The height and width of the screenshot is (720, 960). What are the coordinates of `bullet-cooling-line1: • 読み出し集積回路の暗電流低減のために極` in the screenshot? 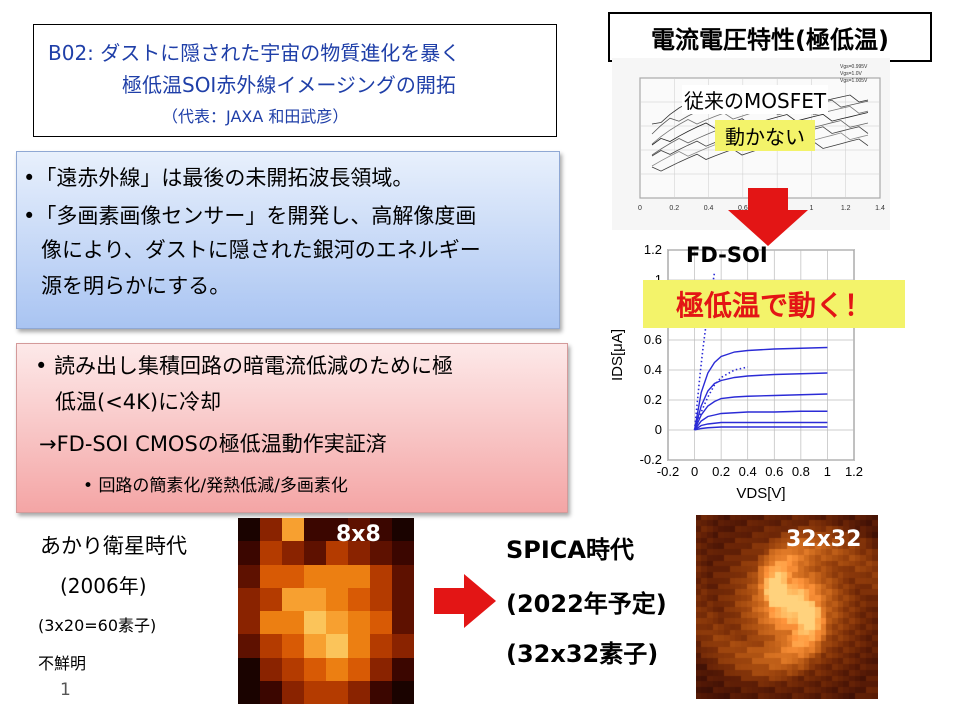 It's located at (244, 366).